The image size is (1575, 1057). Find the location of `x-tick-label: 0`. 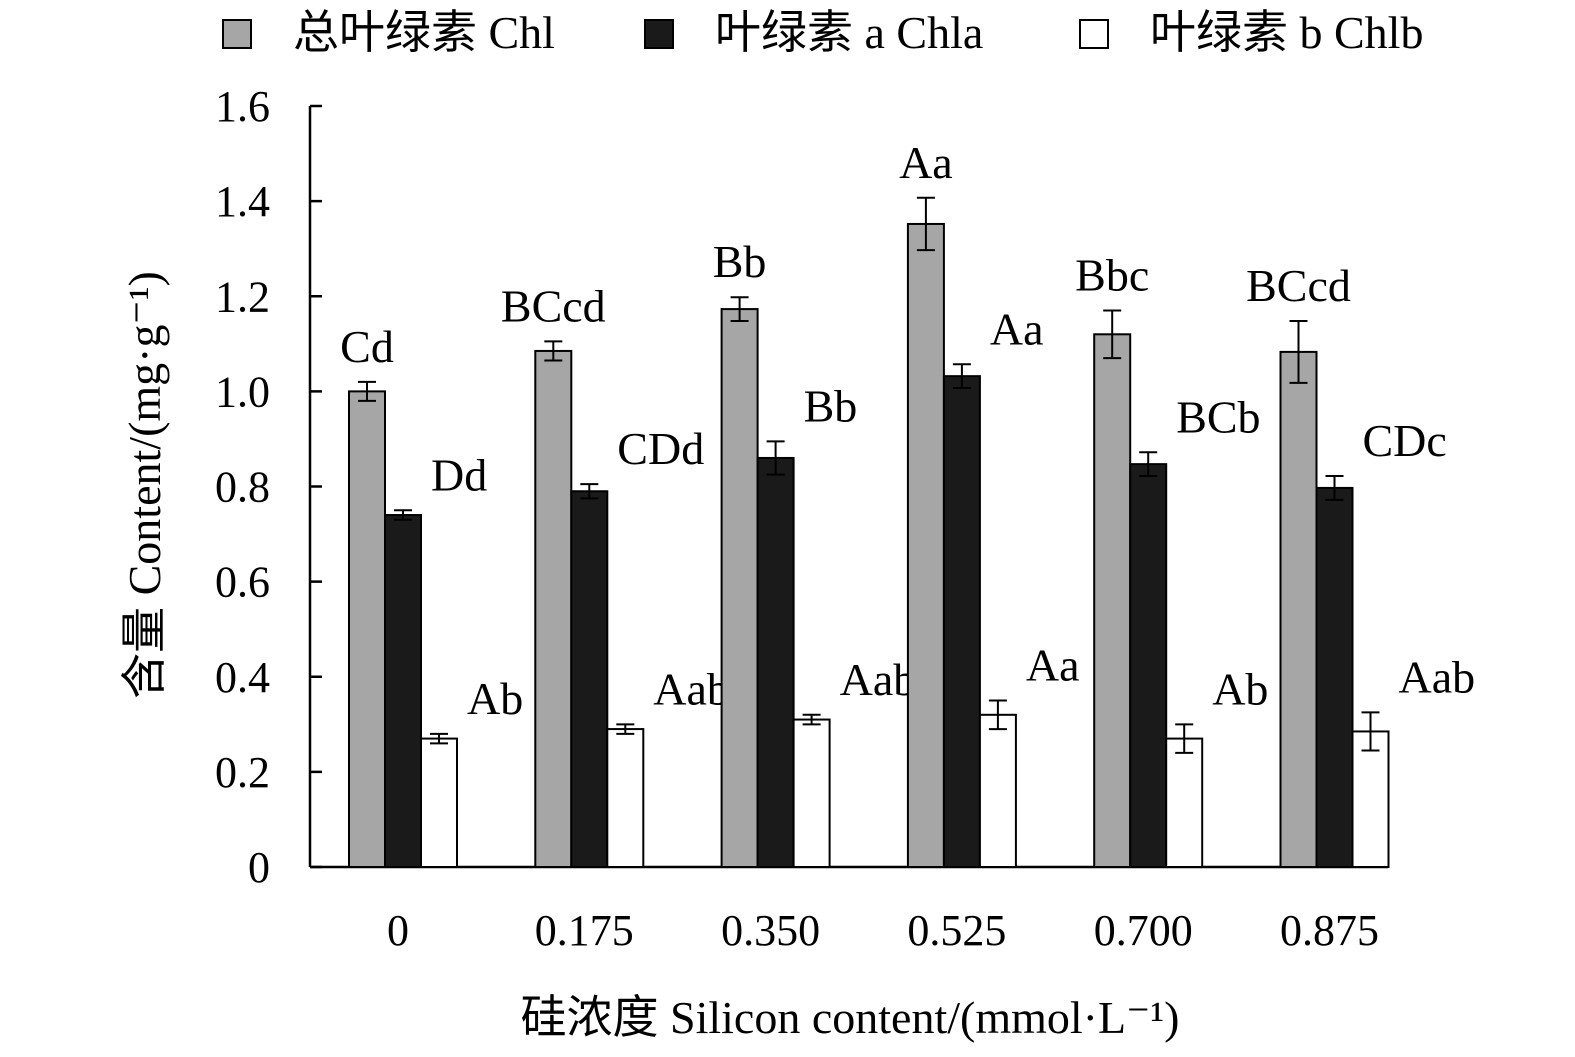

x-tick-label: 0 is located at coordinates (398, 930).